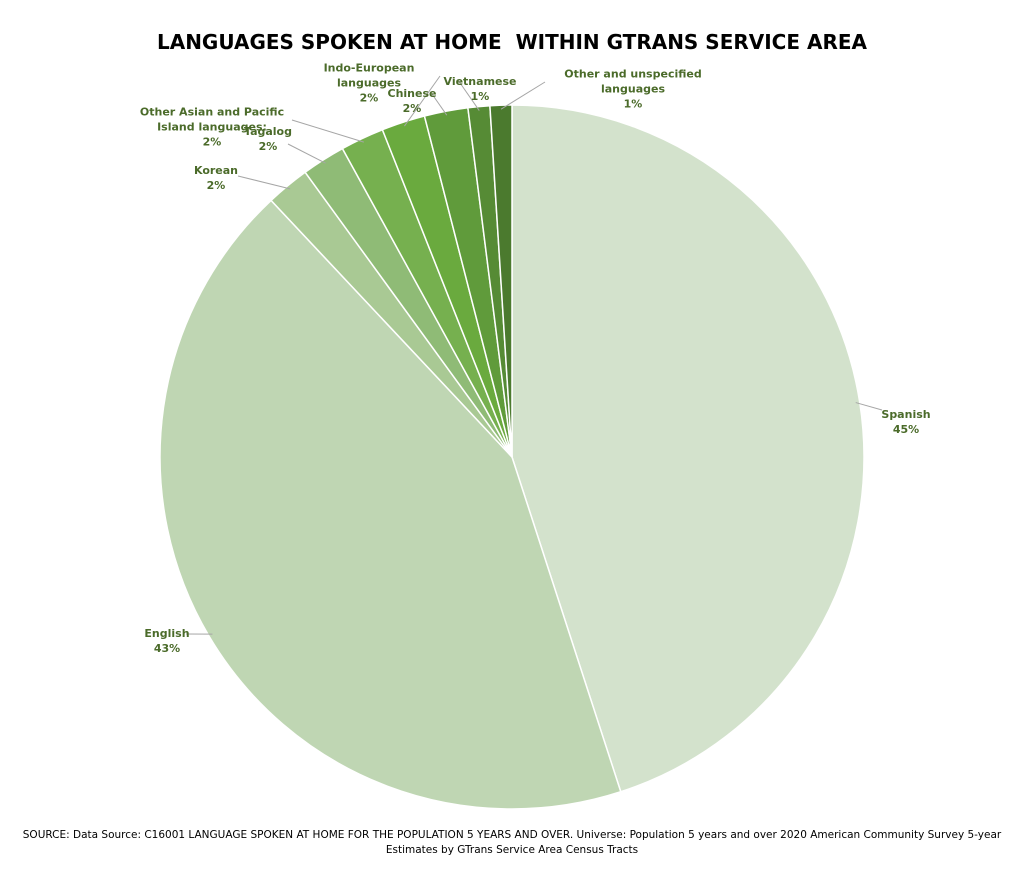 The width and height of the screenshot is (1024, 874). What do you see at coordinates (906, 429) in the screenshot?
I see `label-value: 45%` at bounding box center [906, 429].